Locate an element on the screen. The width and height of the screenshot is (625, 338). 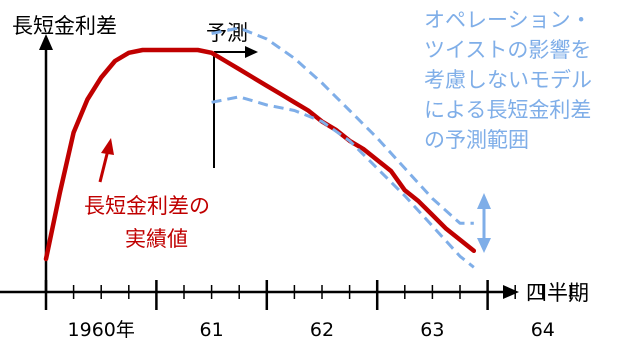
x-tick-label: 62 is located at coordinates (322, 328).